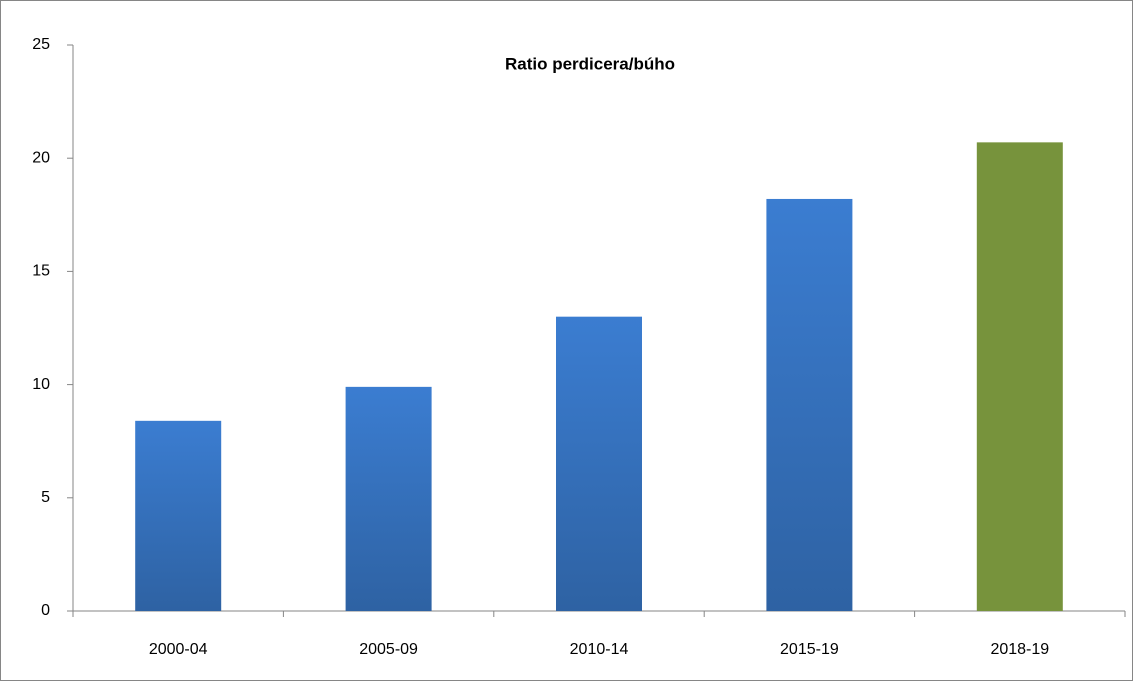 The height and width of the screenshot is (681, 1133). I want to click on x-tick-label: 2005-09, so click(388, 649).